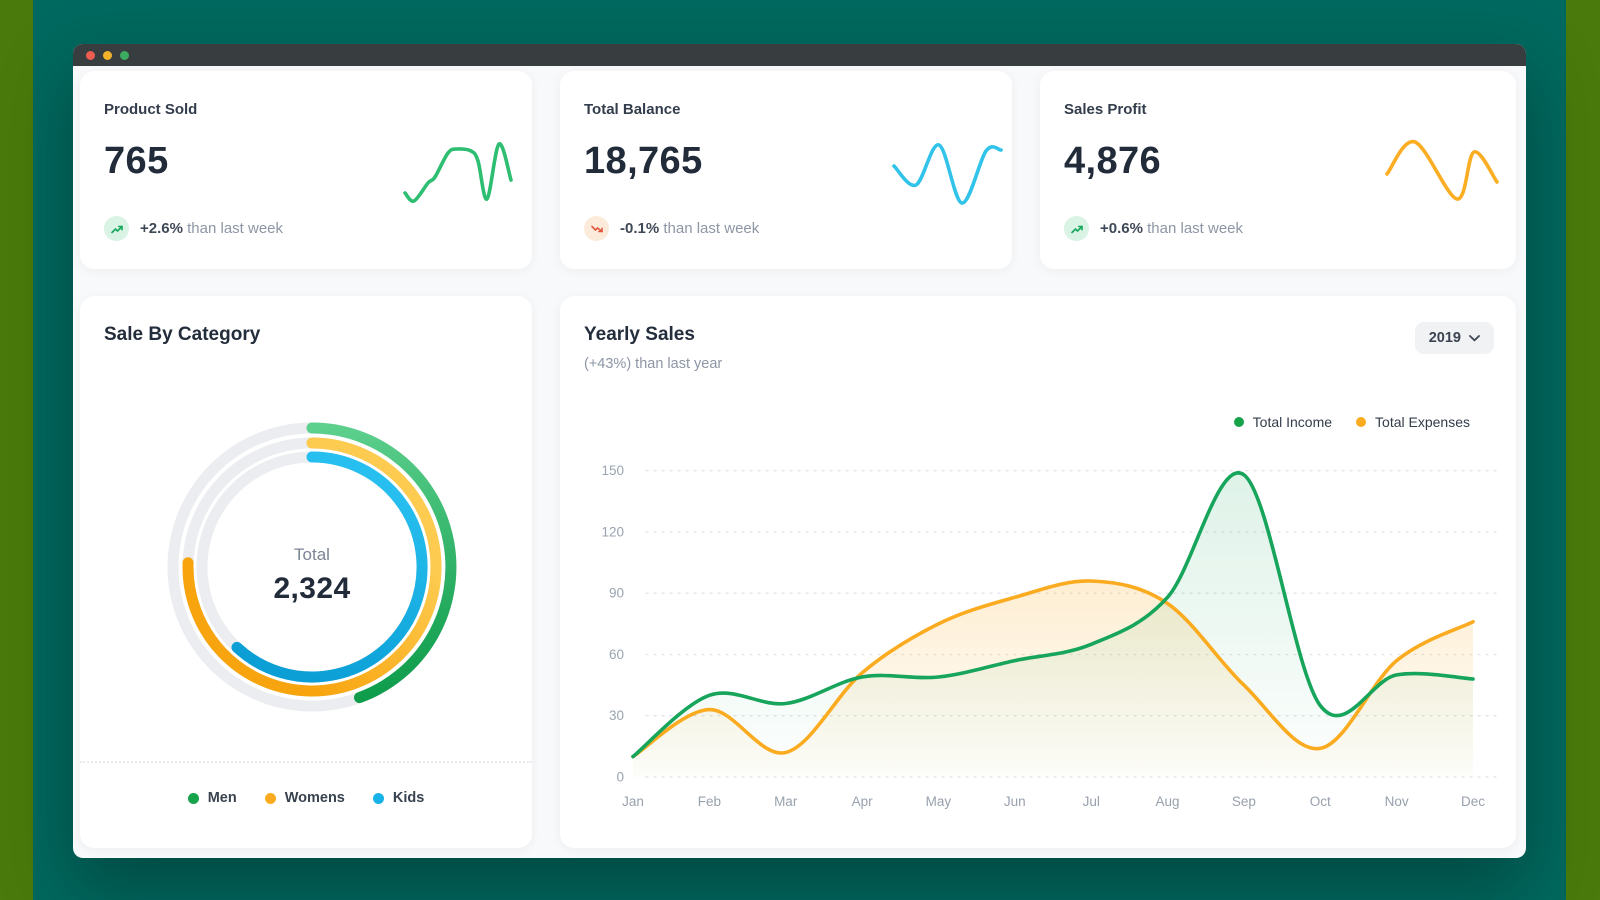 The width and height of the screenshot is (1600, 900). Describe the element at coordinates (1442, 170) in the screenshot. I see `sales-profit-sparkline` at that location.